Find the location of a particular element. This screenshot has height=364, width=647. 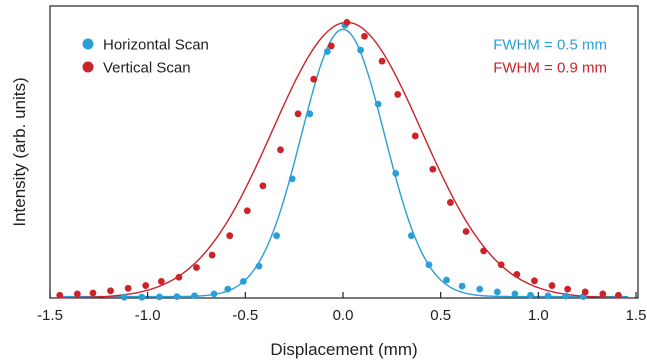

legend: Horizontal Scan Vertical Scan is located at coordinates (145, 57).